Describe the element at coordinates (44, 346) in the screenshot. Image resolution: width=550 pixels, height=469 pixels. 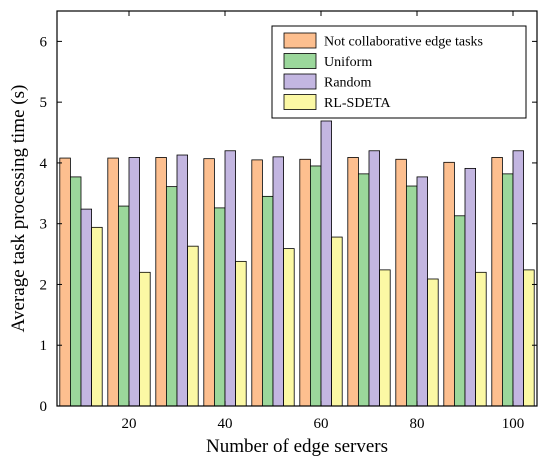
I see `y-tick-label: 1` at that location.